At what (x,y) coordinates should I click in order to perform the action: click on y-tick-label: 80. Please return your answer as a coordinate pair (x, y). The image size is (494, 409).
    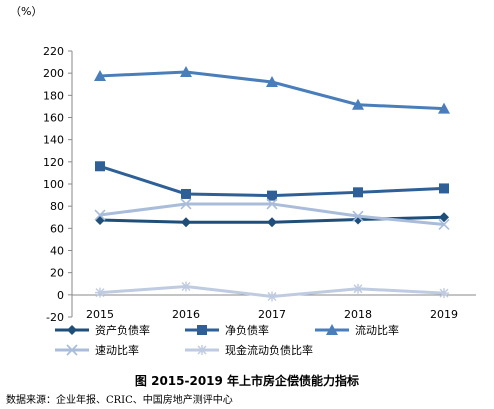
    Looking at the image, I should click on (57, 206).